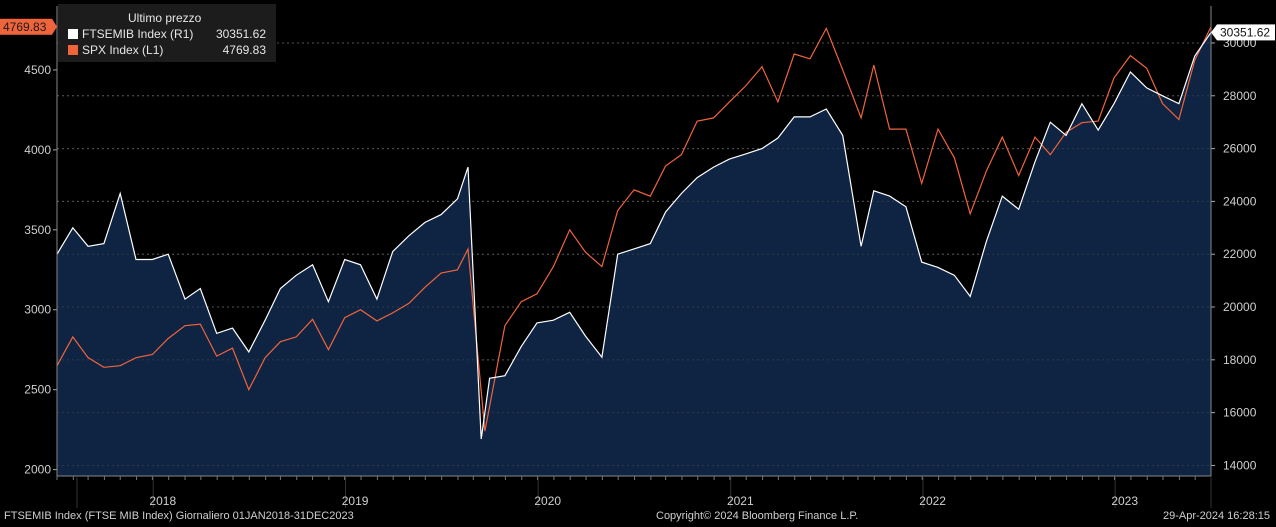 The image size is (1276, 527). What do you see at coordinates (244, 50) in the screenshot?
I see `legend-value-spx: 4769.83` at bounding box center [244, 50].